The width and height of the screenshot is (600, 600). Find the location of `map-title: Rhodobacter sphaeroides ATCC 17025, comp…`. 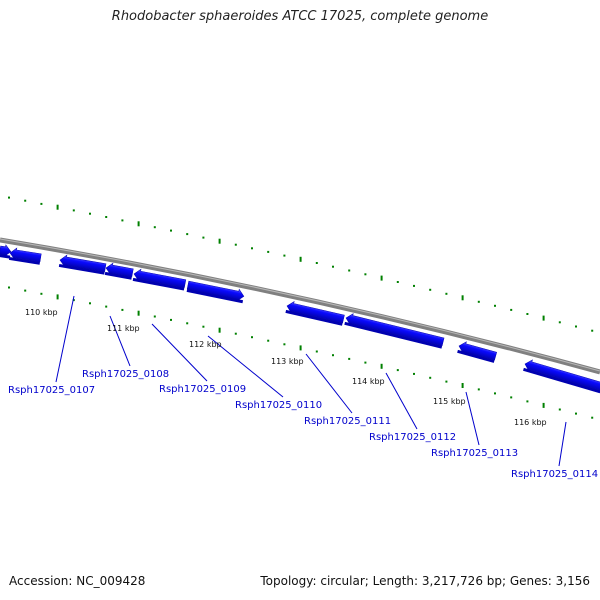

map-title: Rhodobacter sphaeroides ATCC 17025, comp… is located at coordinates (300, 16).